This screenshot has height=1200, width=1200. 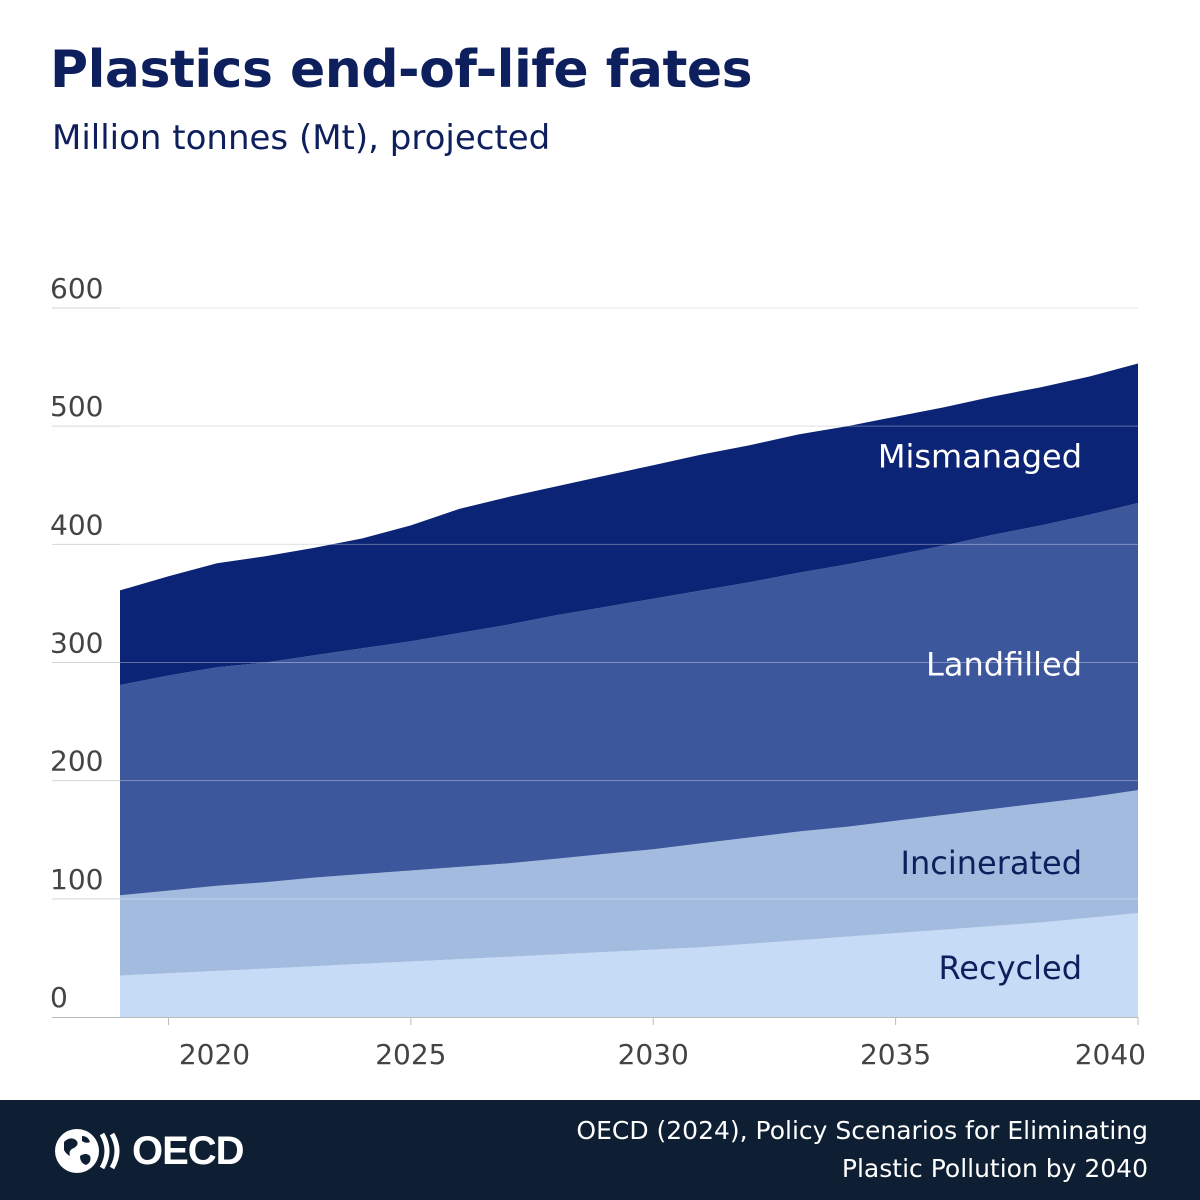 I want to click on y-tick-label: 0, so click(x=59, y=997).